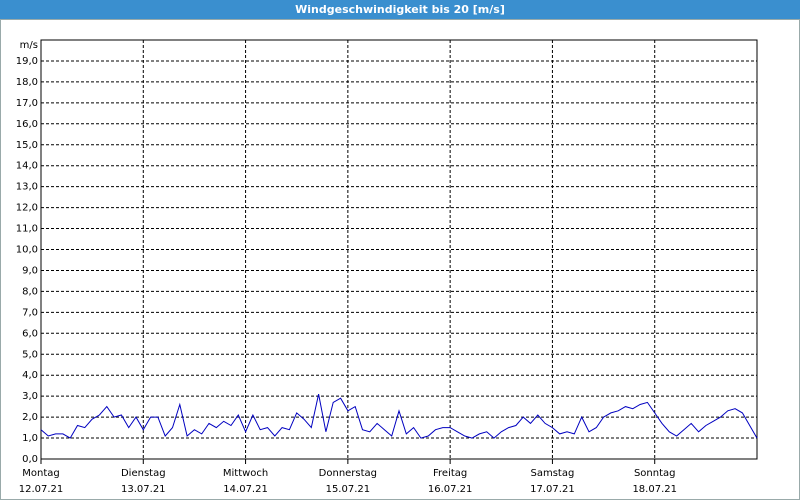  What do you see at coordinates (552, 489) in the screenshot?
I see `x-tick-date: 17.07.21` at bounding box center [552, 489].